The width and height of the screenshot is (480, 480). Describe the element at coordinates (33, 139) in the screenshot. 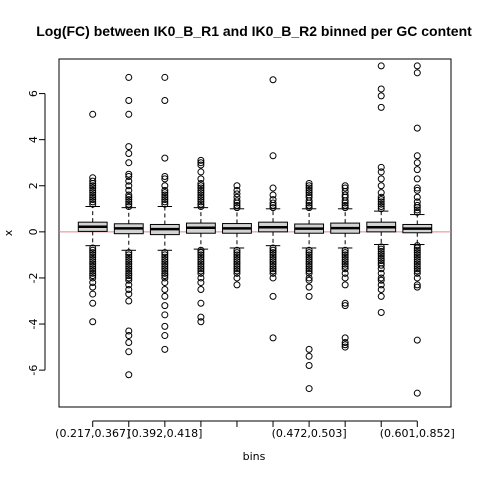

I see `y-tick-label: 4` at that location.